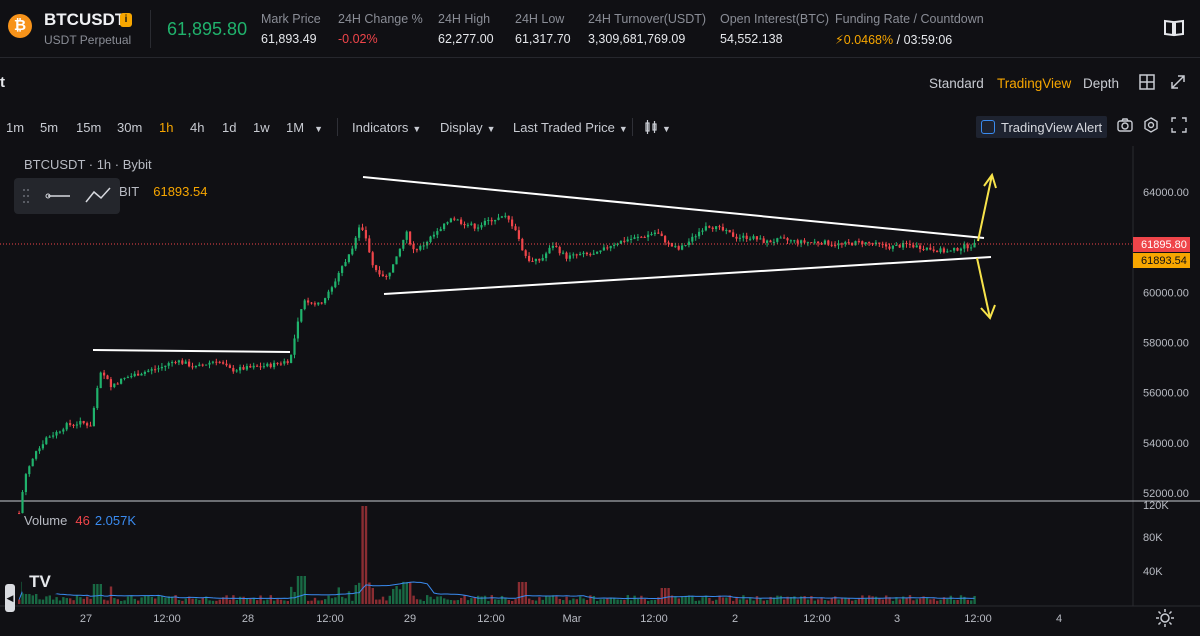 This screenshot has height=636, width=1200. I want to click on chart-legend-series: BIT 61893.54, so click(163, 191).